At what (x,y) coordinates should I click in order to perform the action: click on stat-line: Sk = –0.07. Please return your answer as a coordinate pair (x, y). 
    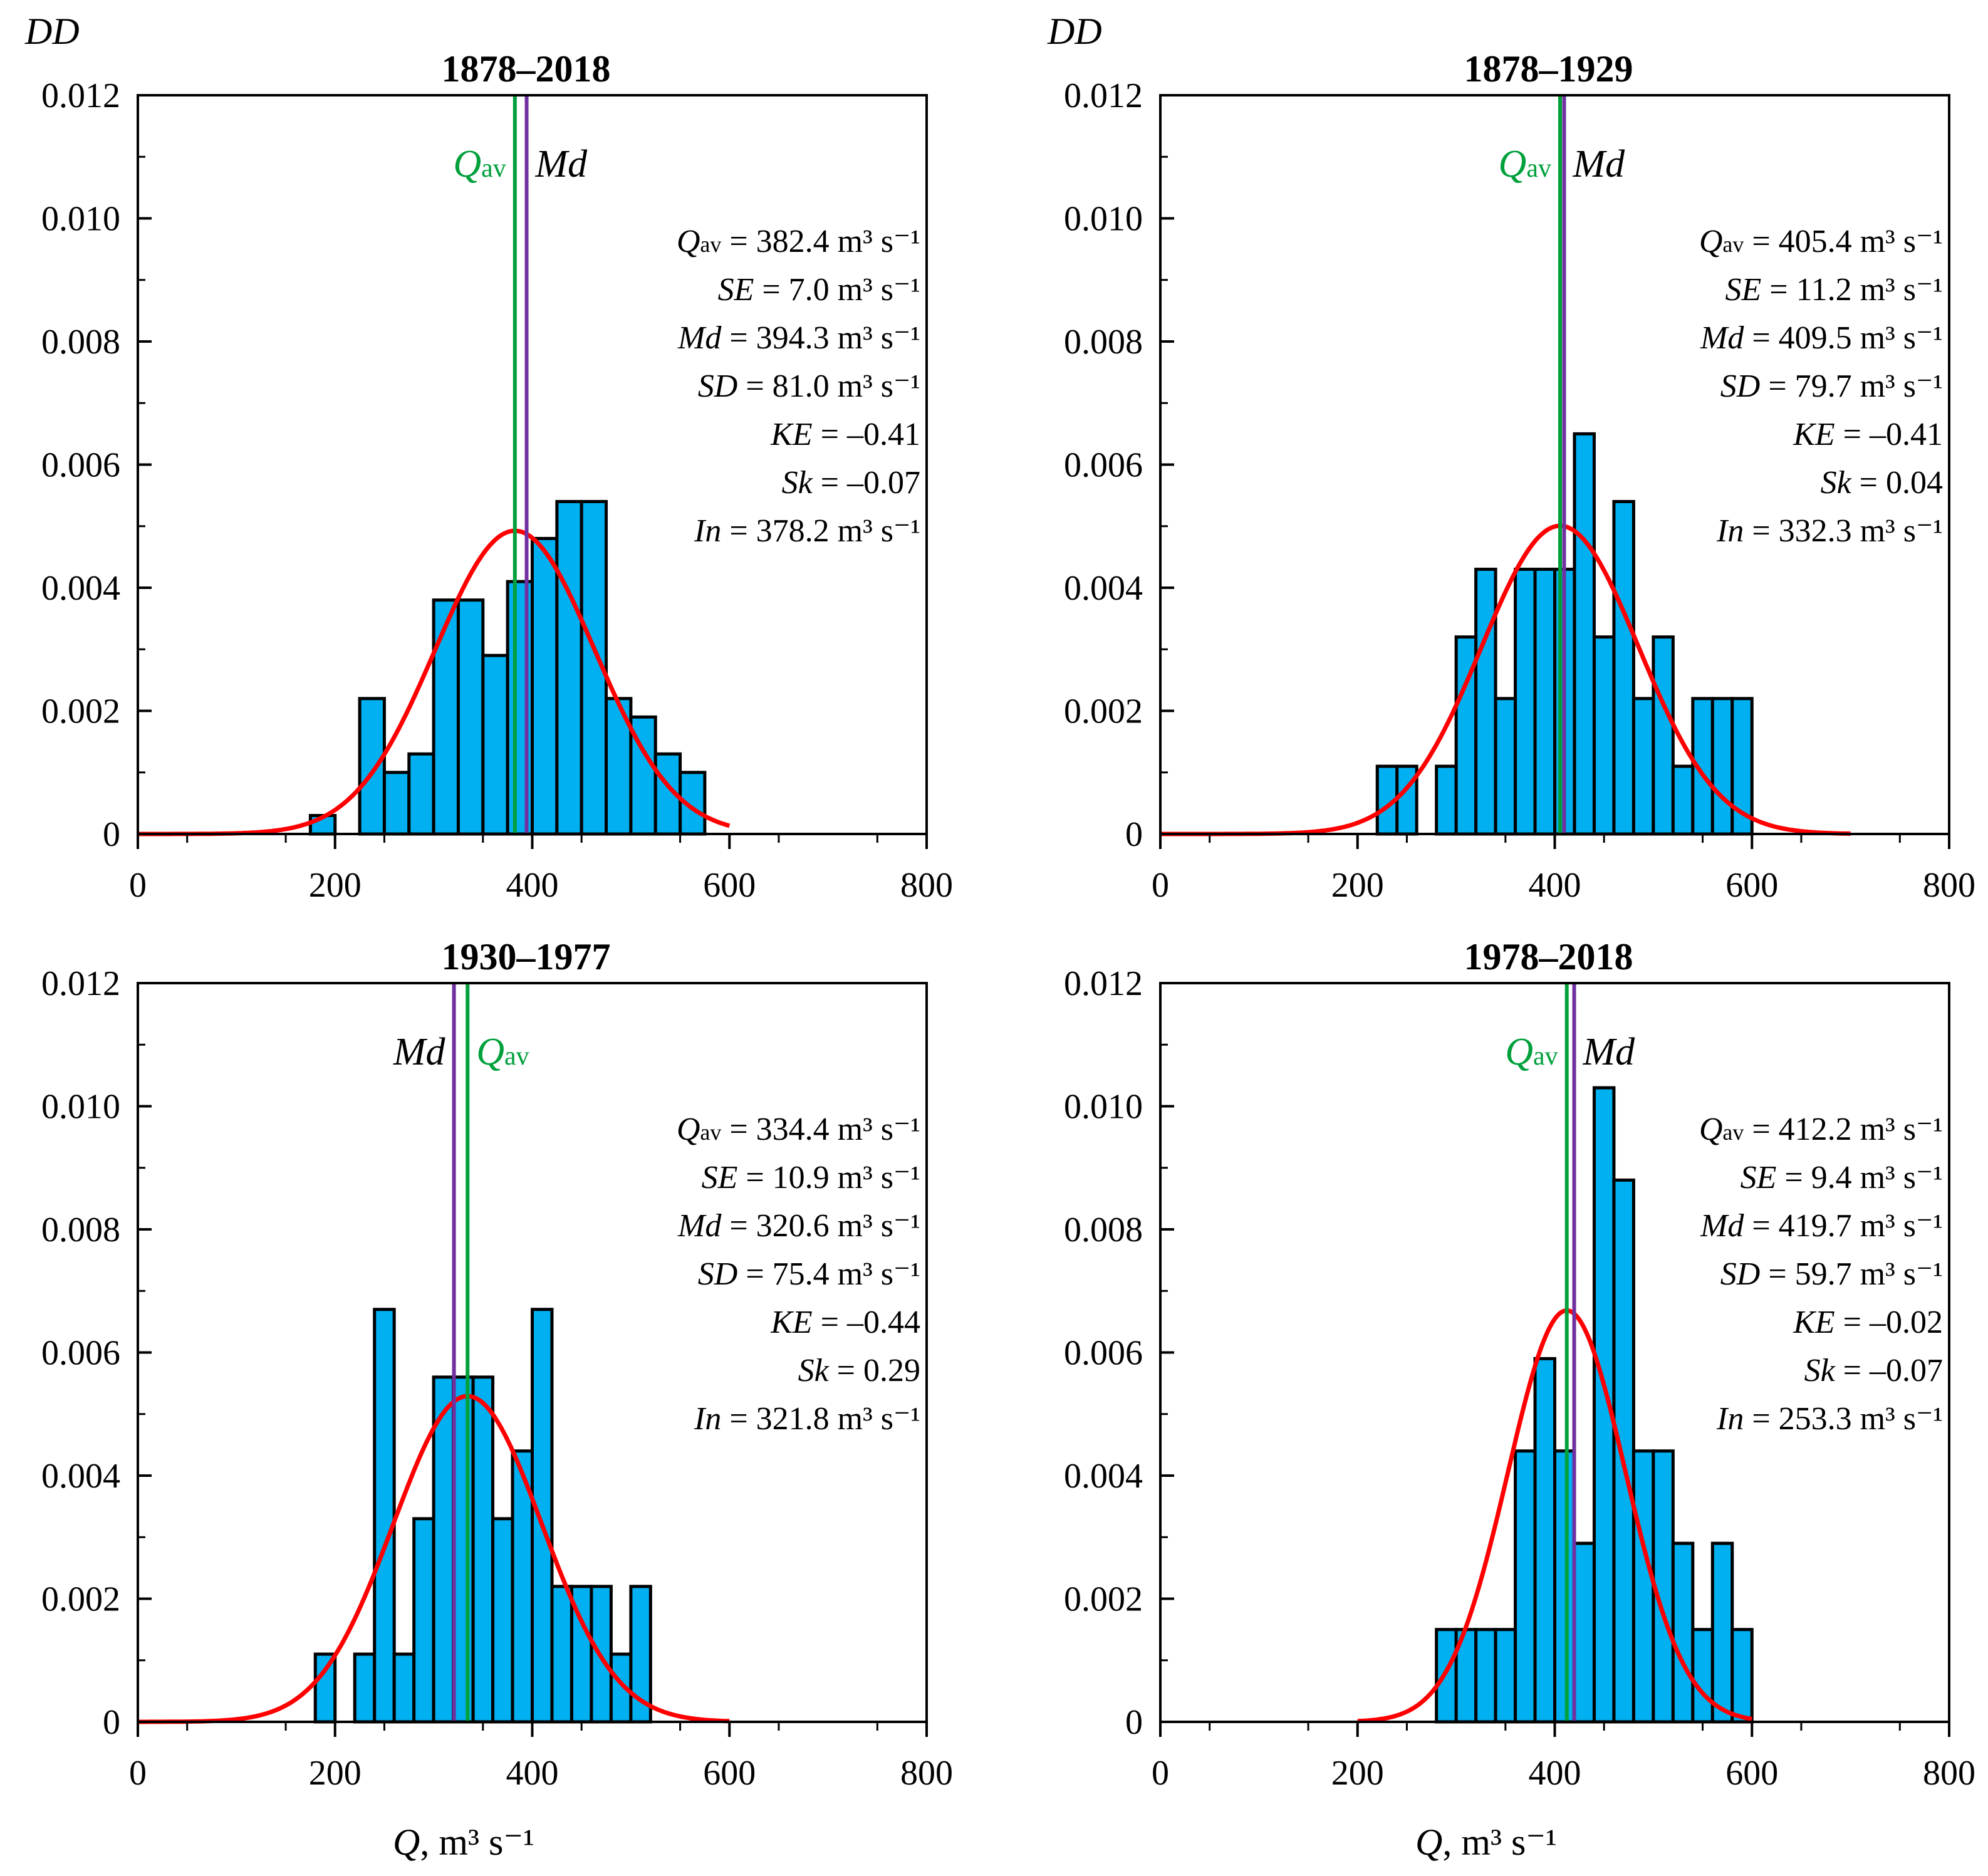
    Looking at the image, I should click on (851, 483).